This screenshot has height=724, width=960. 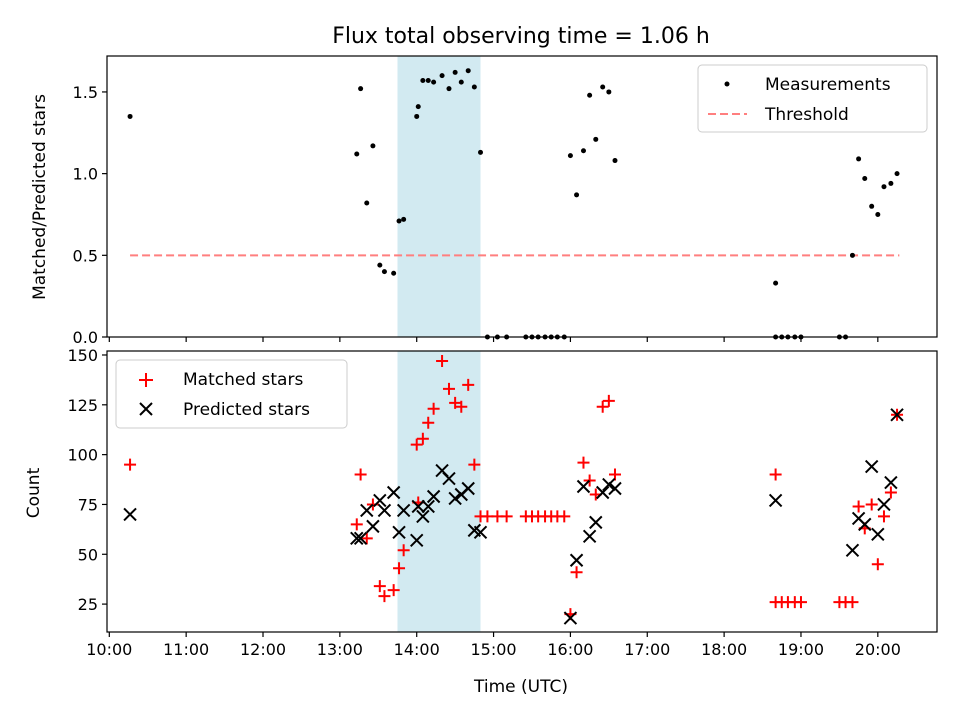 I want to click on top-y-axis-label: Matched/Predicted stars, so click(x=40, y=197).